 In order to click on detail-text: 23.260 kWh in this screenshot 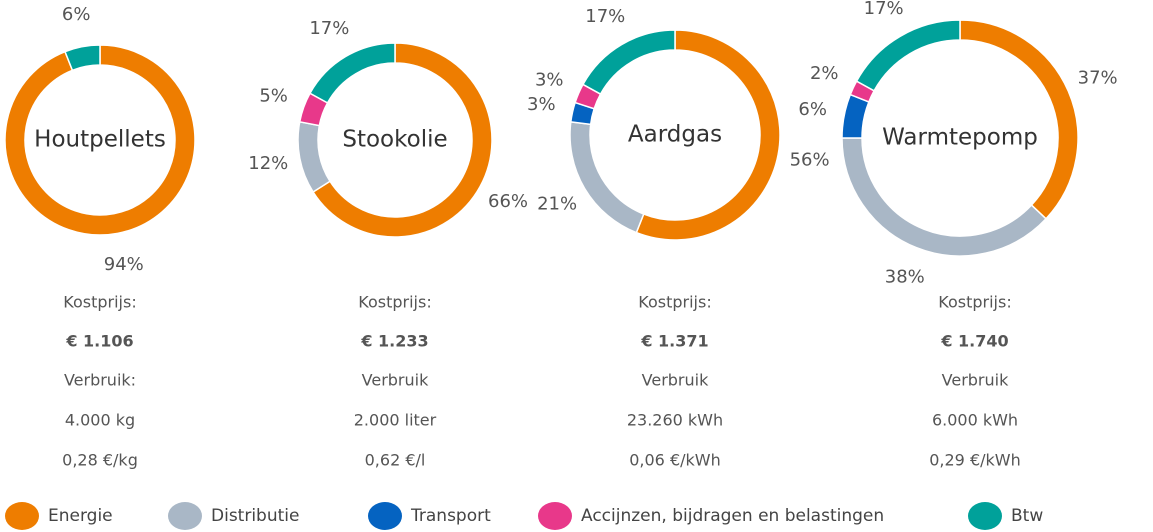, I will do `click(675, 420)`.